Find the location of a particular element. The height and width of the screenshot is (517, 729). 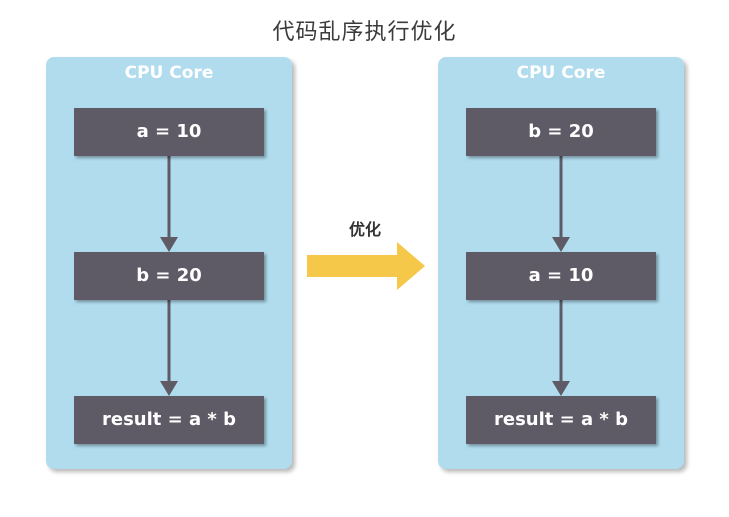

optimize-label: 优化 is located at coordinates (364, 229).